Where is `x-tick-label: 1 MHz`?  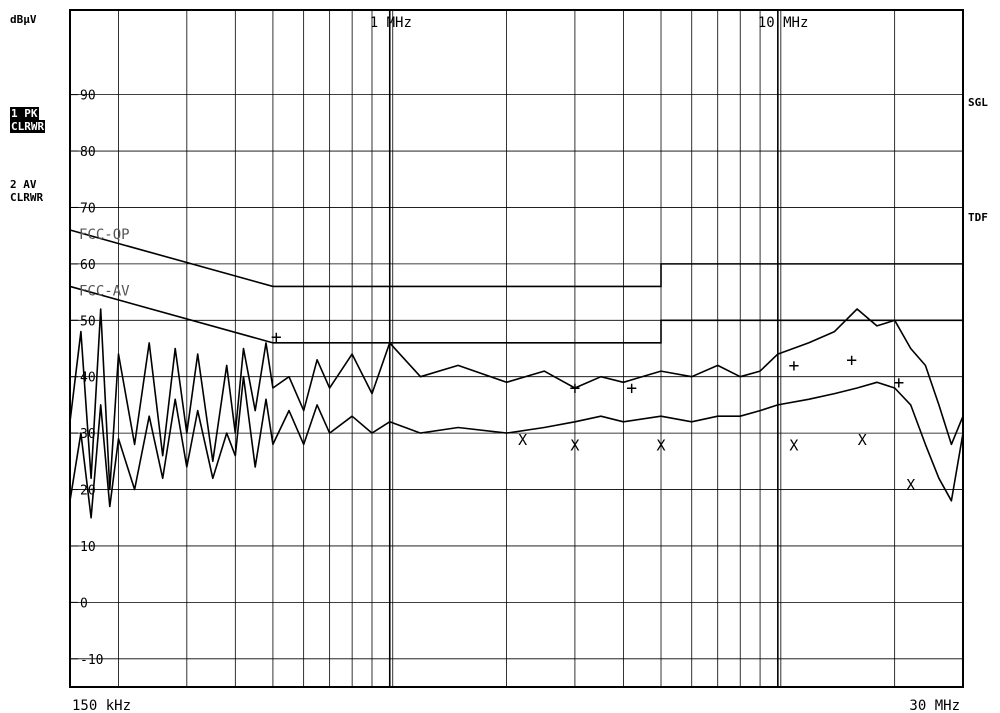
x-tick-label: 1 MHz is located at coordinates (391, 23).